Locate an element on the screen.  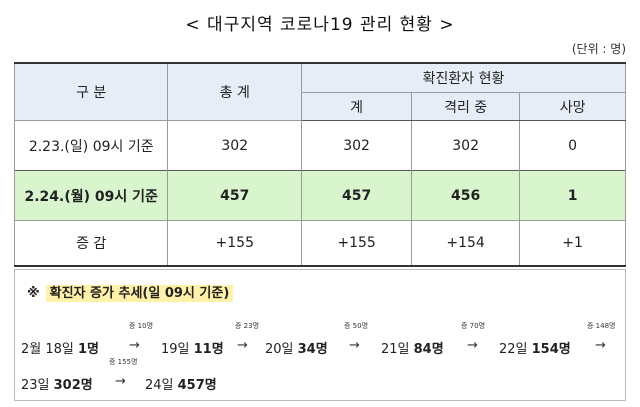
table-row-change: 증 감 +155 +155 +154 +1 is located at coordinates (319, 243).